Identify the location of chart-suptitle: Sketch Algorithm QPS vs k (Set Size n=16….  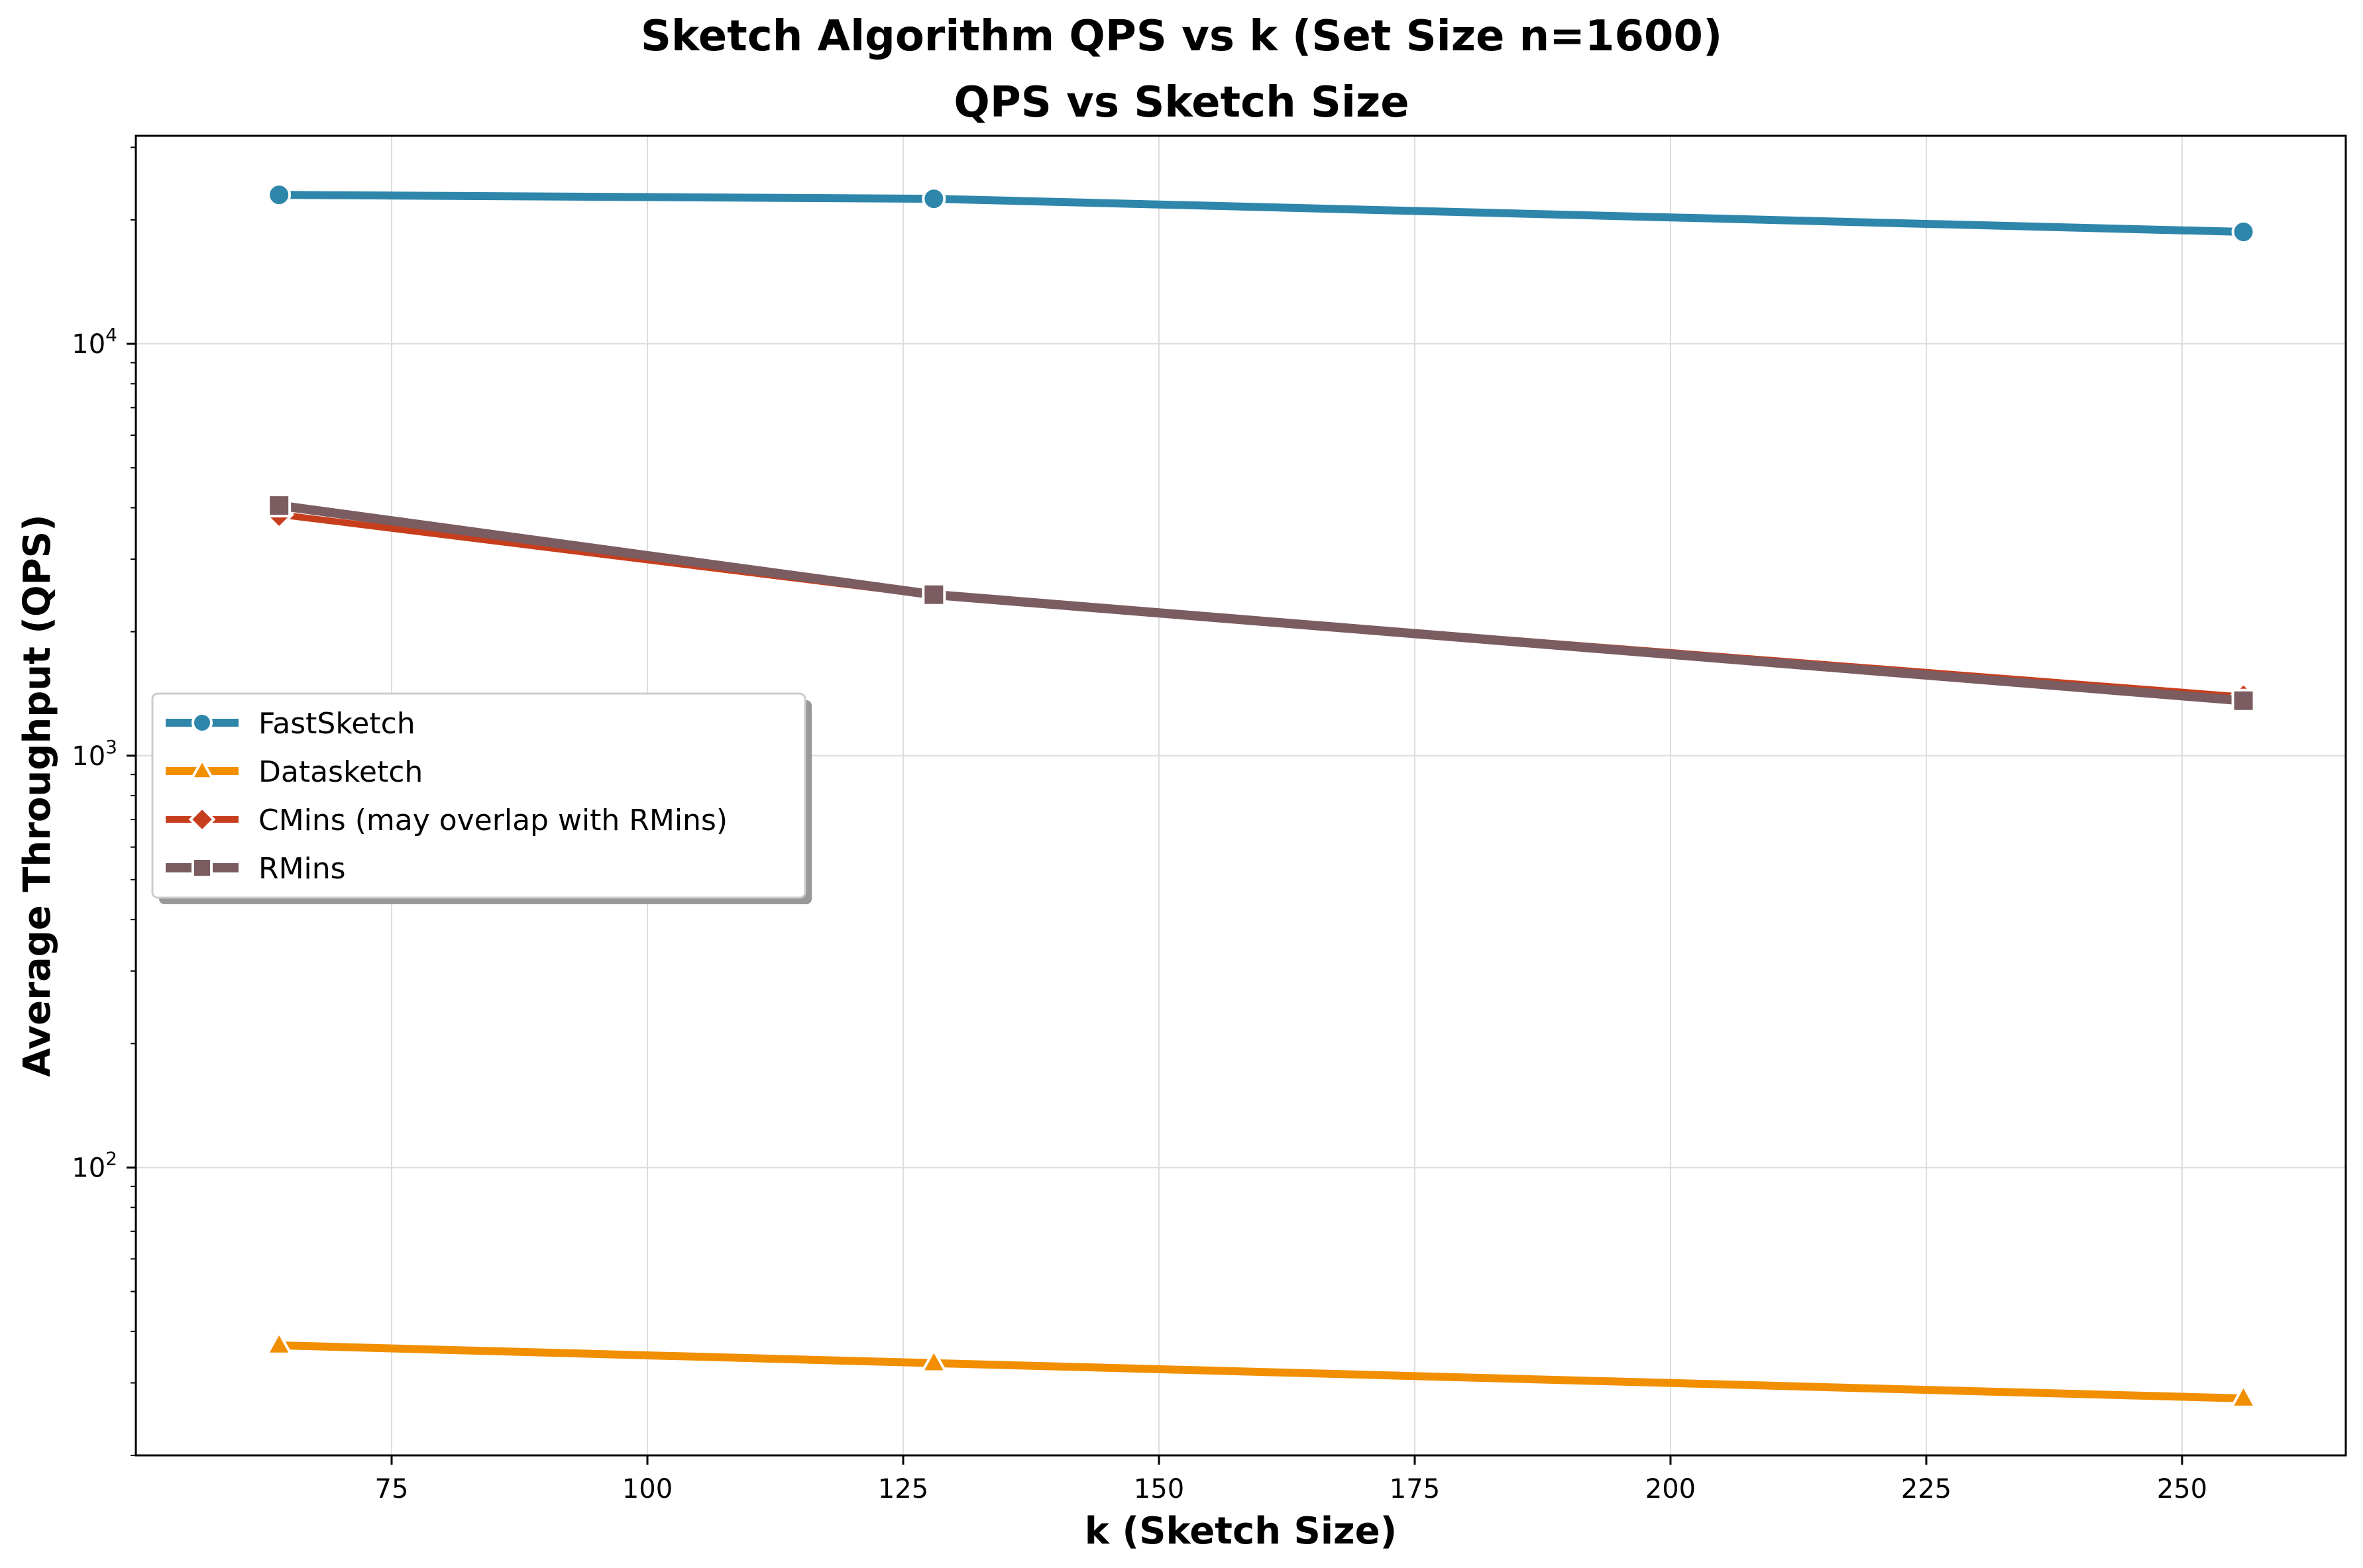
(1181, 36).